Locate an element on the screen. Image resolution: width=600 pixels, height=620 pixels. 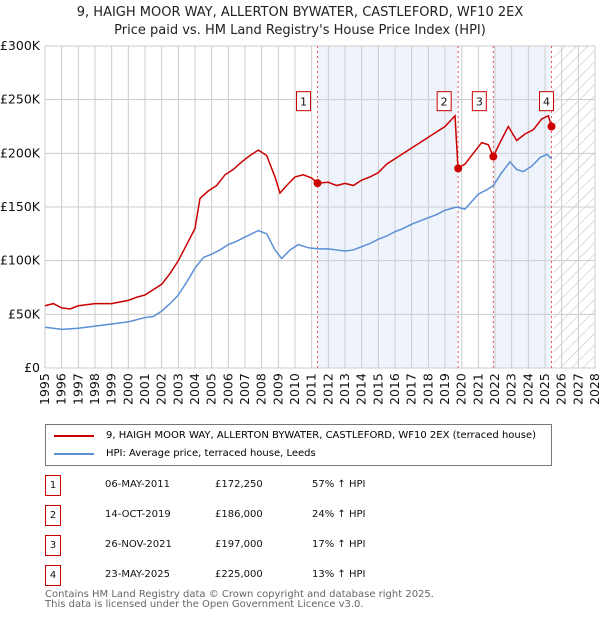
sale-row: 3 26-NOV-2021 £197,000 17% ↑ HPI is located at coordinates (225, 546).